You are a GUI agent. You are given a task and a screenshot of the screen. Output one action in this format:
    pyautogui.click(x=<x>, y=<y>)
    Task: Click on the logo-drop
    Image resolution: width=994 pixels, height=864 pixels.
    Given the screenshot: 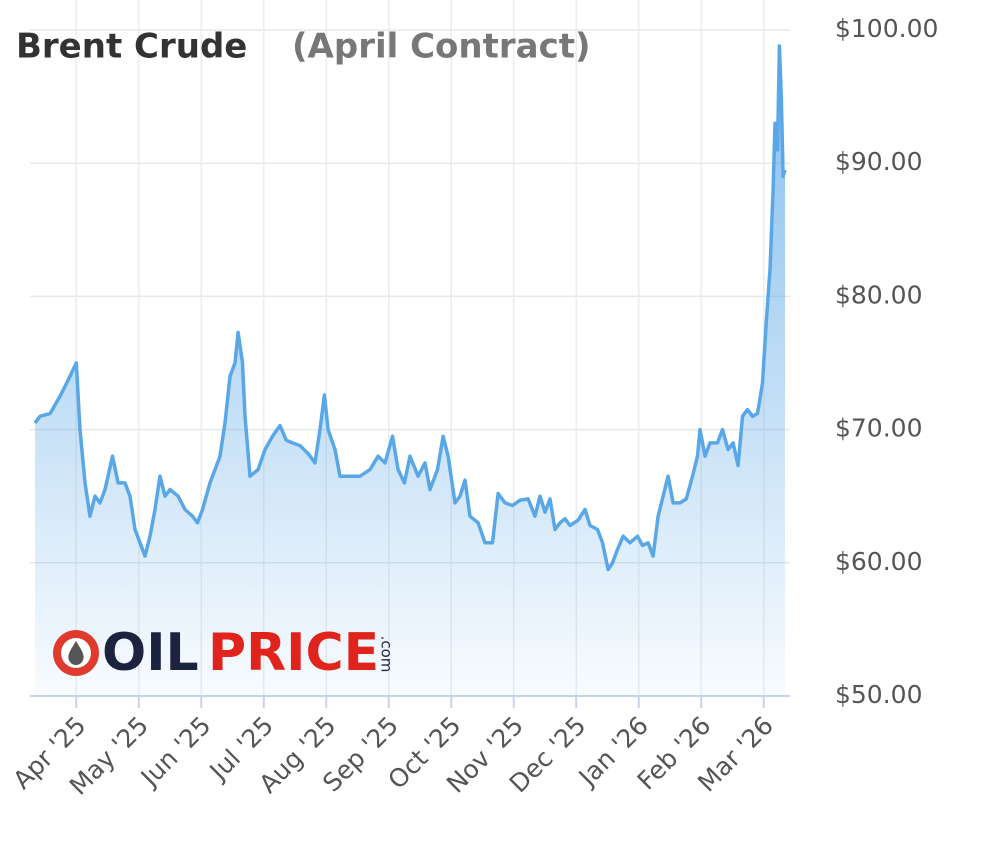 What is the action you would take?
    pyautogui.click(x=76, y=653)
    